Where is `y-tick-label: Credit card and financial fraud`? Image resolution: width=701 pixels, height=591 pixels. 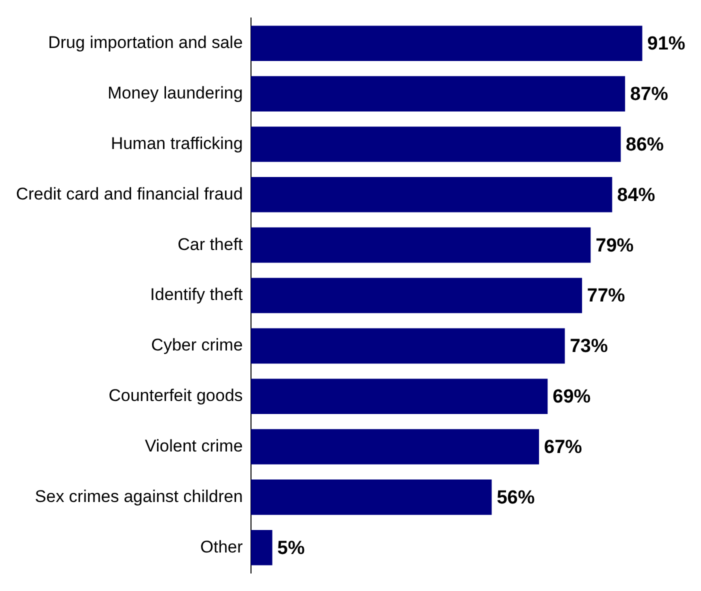 y-tick-label: Credit card and financial fraud is located at coordinates (129, 194).